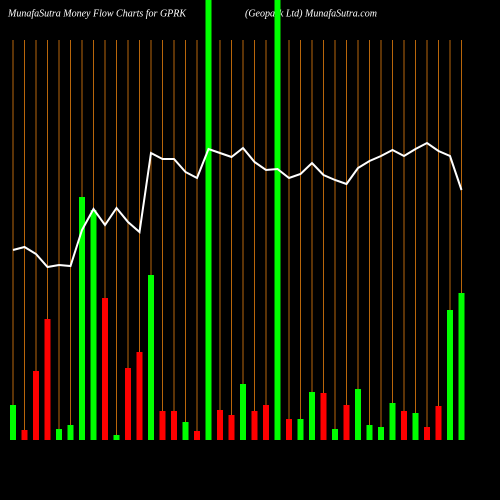  I want to click on chart-subtitle: (Geopark Ltd) MunafaSutra.com, so click(311, 13).